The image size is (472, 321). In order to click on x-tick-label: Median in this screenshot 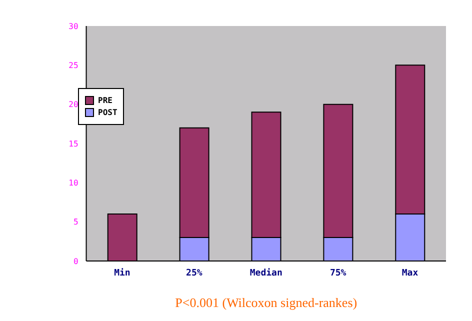, I will do `click(266, 272)`.